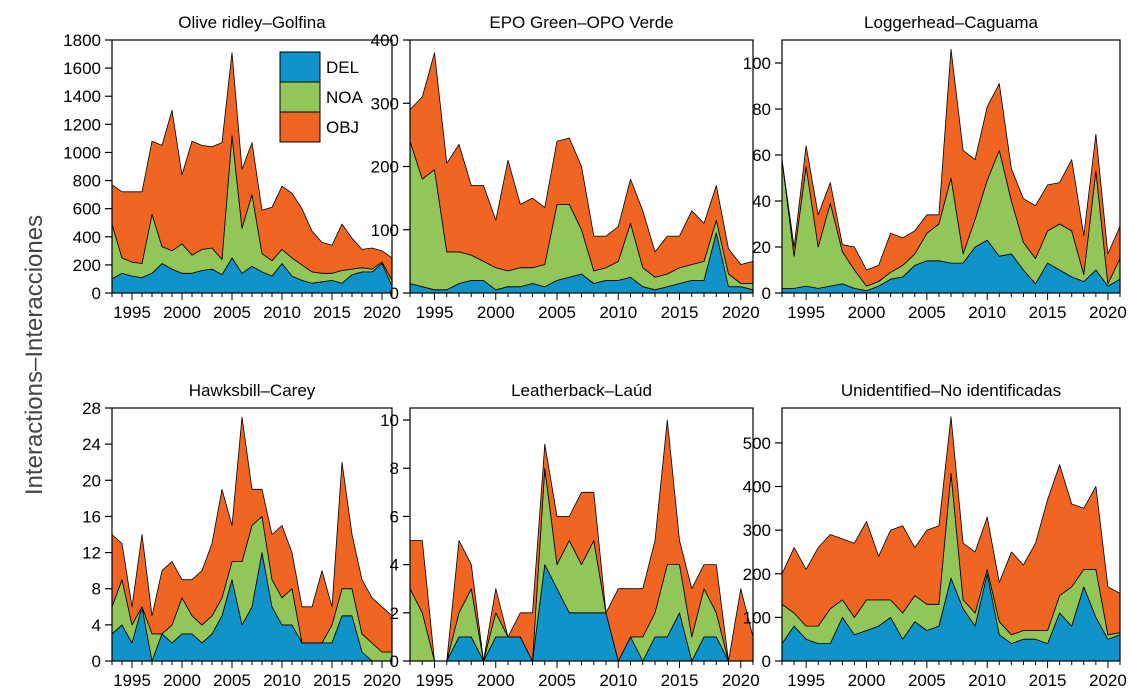  What do you see at coordinates (394, 516) in the screenshot?
I see `y-tick-label: 6` at bounding box center [394, 516].